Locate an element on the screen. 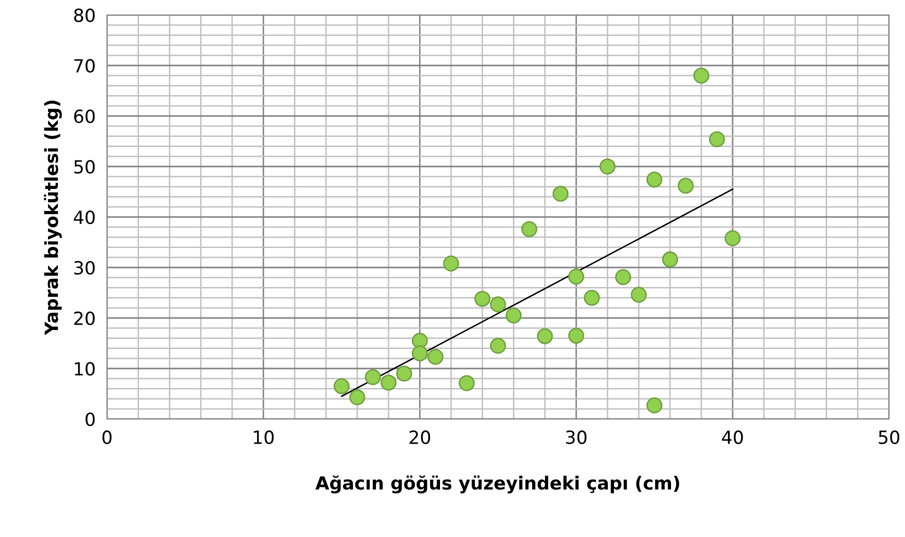  y-tick-label: 70 is located at coordinates (84, 65).